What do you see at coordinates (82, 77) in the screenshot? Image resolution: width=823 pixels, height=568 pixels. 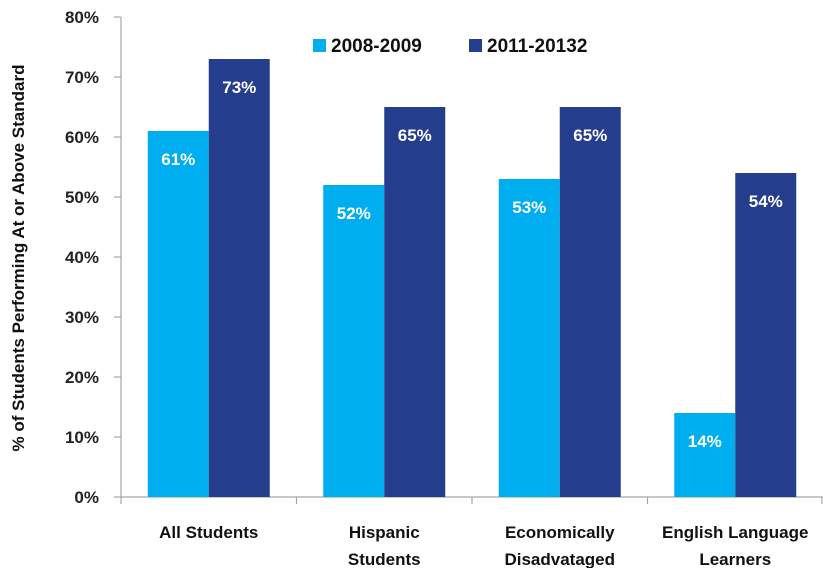 I see `y-tick-label: 70%` at bounding box center [82, 77].